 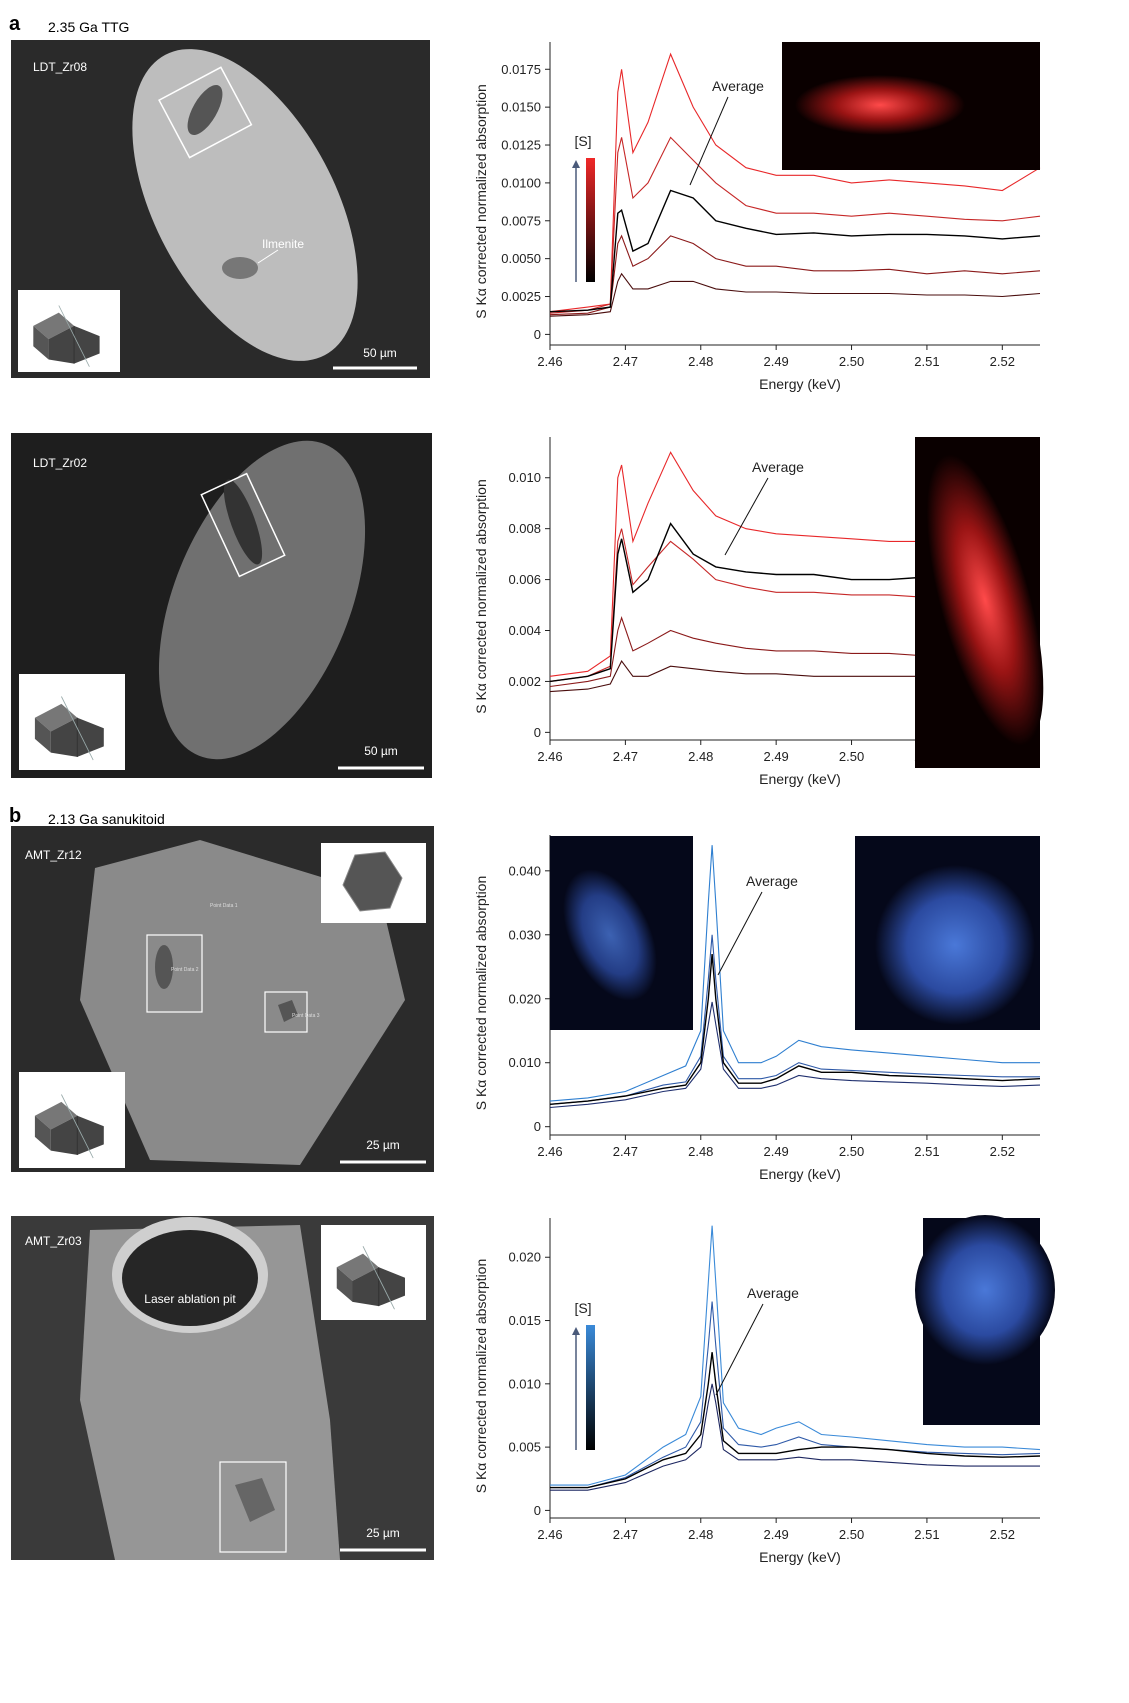 I want to click on y-tick-label: 0.002, so click(x=524, y=681).